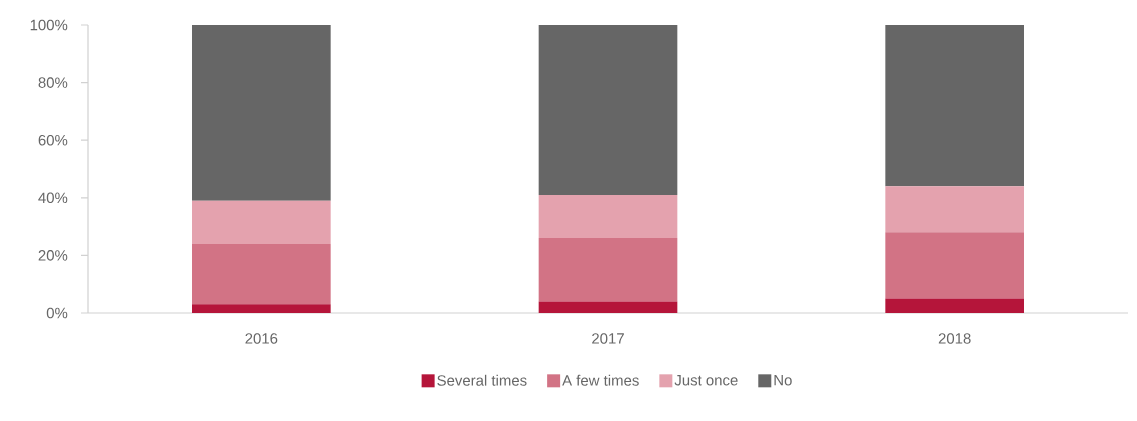 This screenshot has width=1137, height=421. I want to click on x-tick-label: 2018, so click(954, 338).